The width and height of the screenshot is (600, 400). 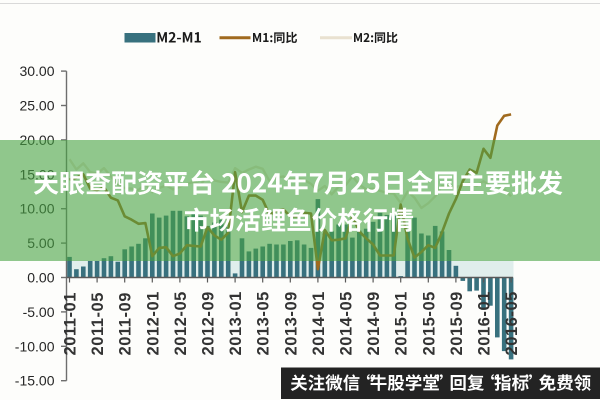 I want to click on svg-text: 2014-05, so click(x=347, y=323).